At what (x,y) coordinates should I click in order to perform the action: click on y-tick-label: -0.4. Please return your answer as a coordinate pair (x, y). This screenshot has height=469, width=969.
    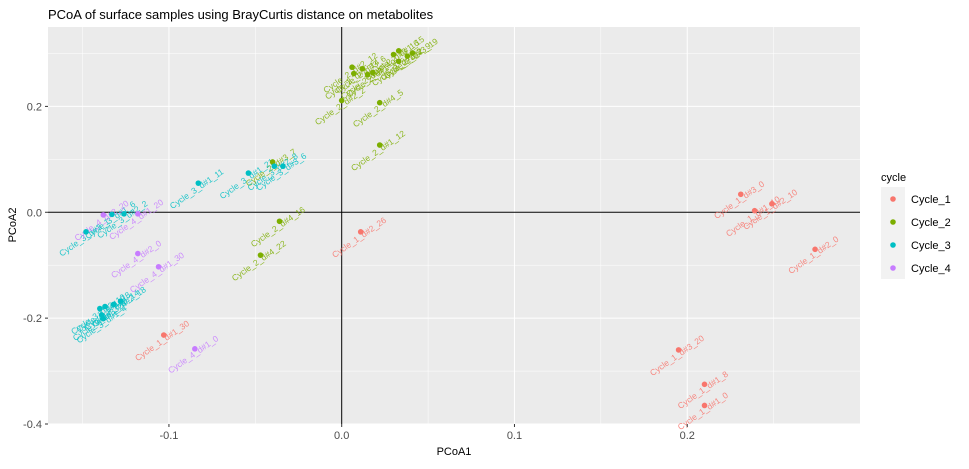
    Looking at the image, I should click on (32, 425).